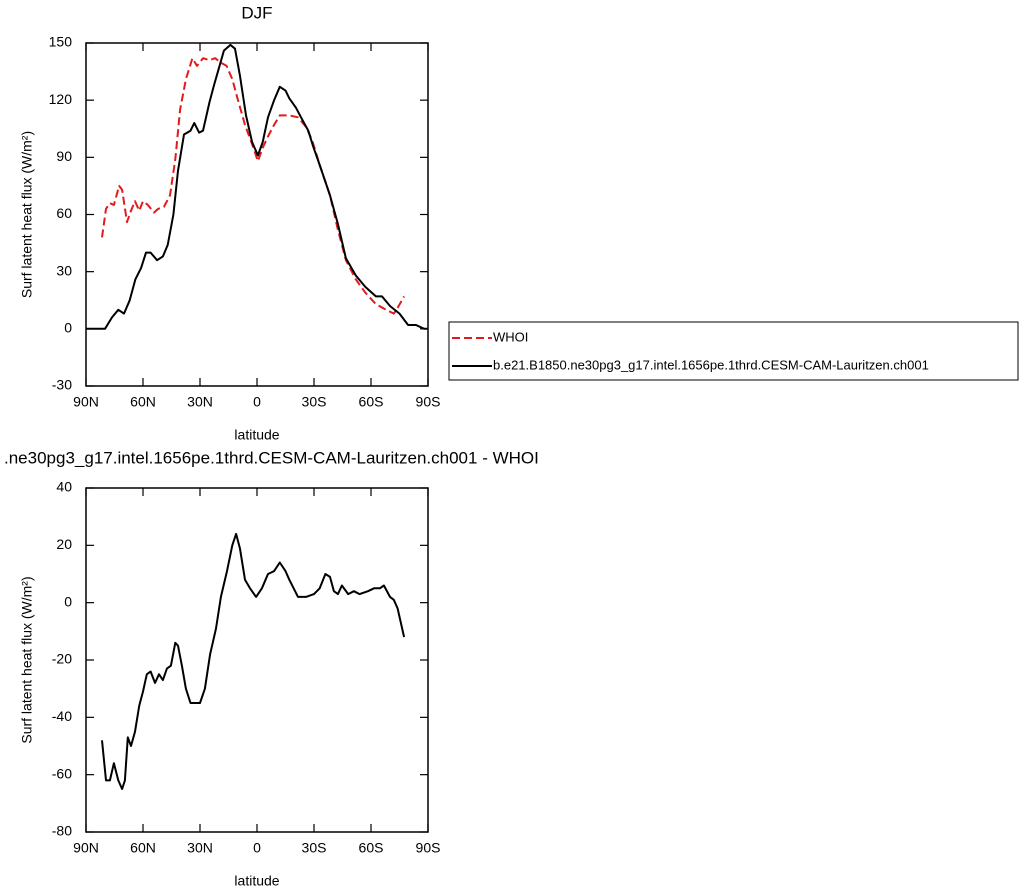  What do you see at coordinates (510, 336) in the screenshot?
I see `legend-label: WHOI` at bounding box center [510, 336].